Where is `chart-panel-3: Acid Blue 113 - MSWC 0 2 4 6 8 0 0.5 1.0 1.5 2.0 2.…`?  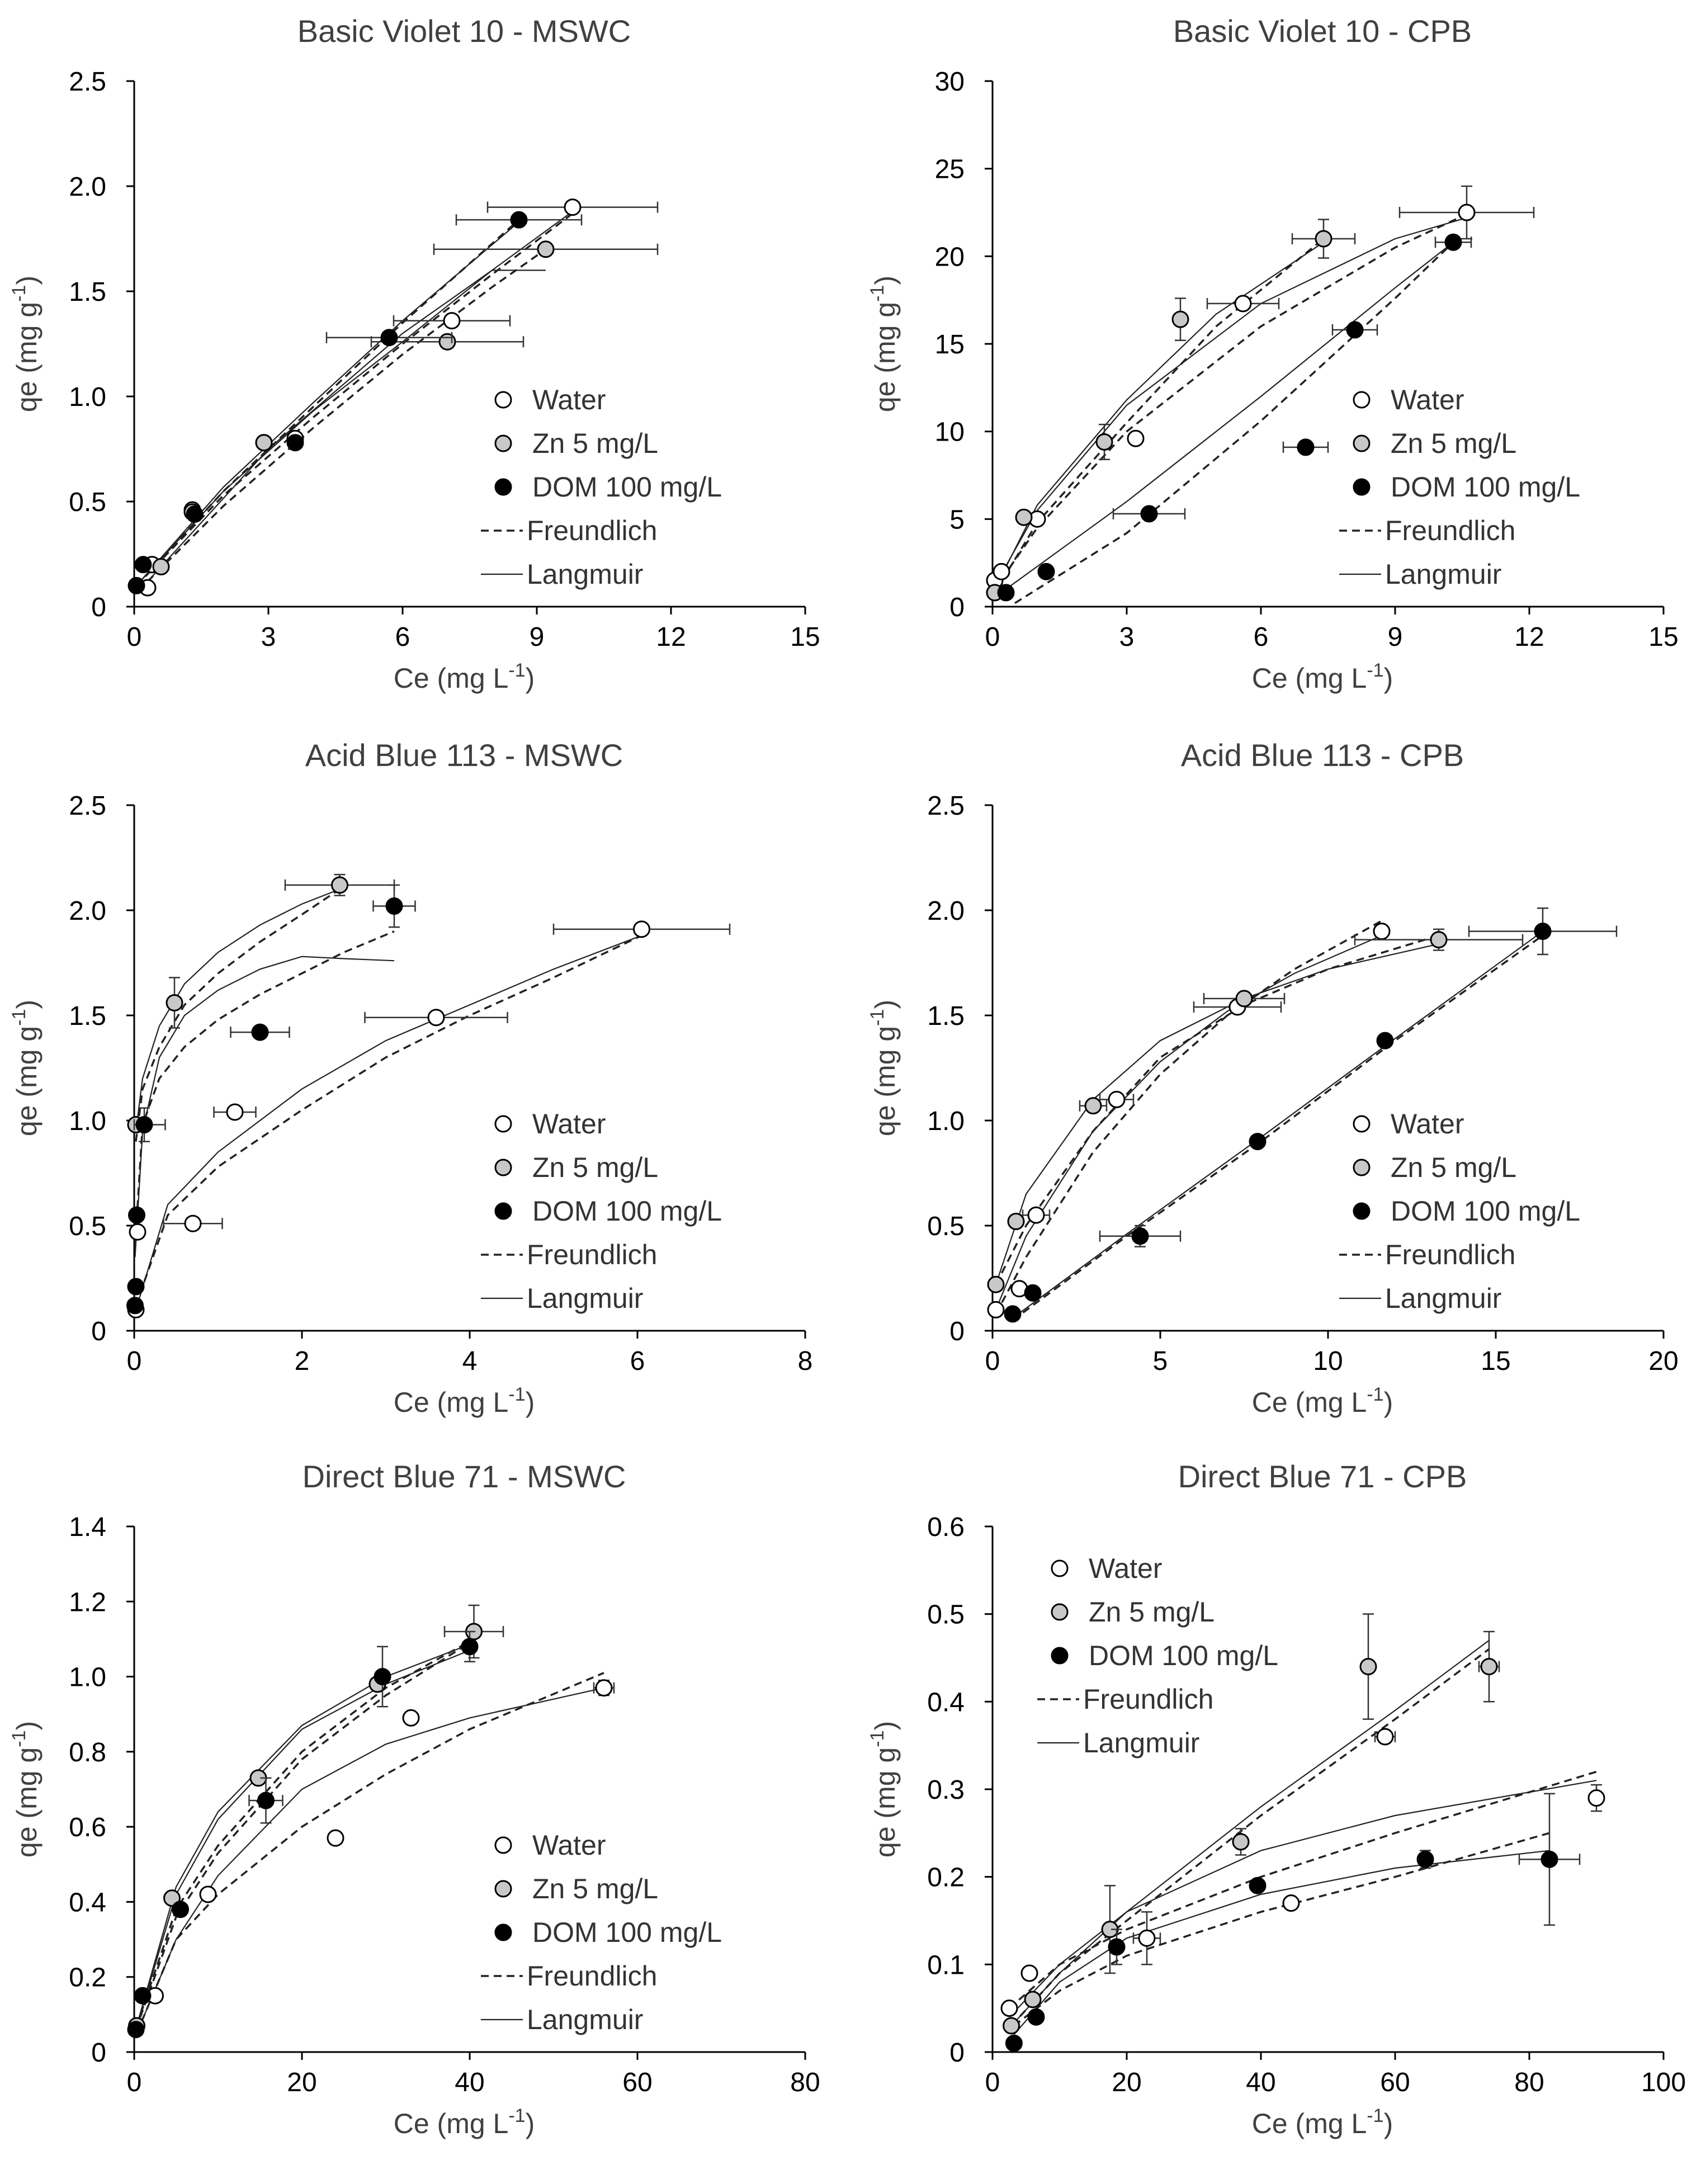 chart-panel-3: Acid Blue 113 - MSWC 0 2 4 6 8 0 0.5 1.0 1.5 2.0 2.… is located at coordinates (410, 1078).